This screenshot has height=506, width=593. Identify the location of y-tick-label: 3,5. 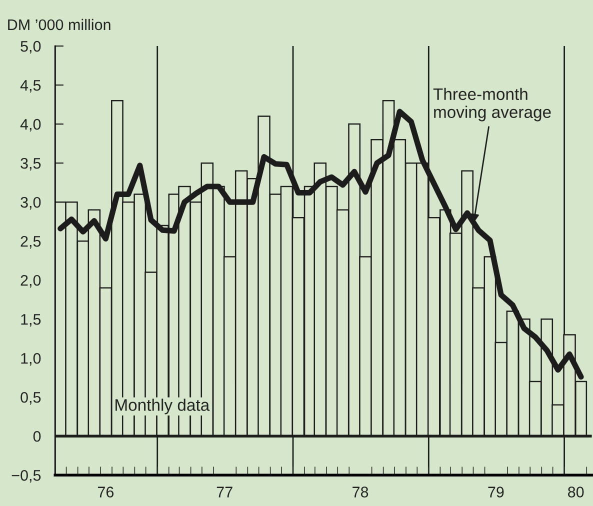
(30, 164).